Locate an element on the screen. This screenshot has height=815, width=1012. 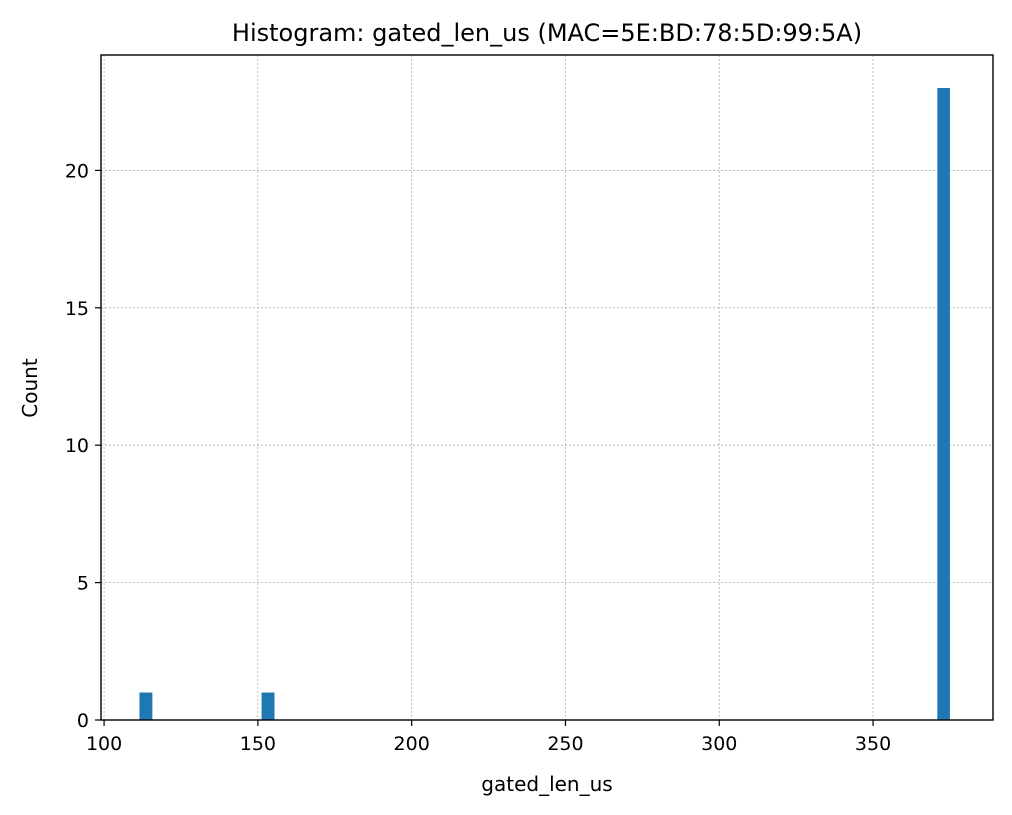
y-tick-label: 15 is located at coordinates (77, 309).